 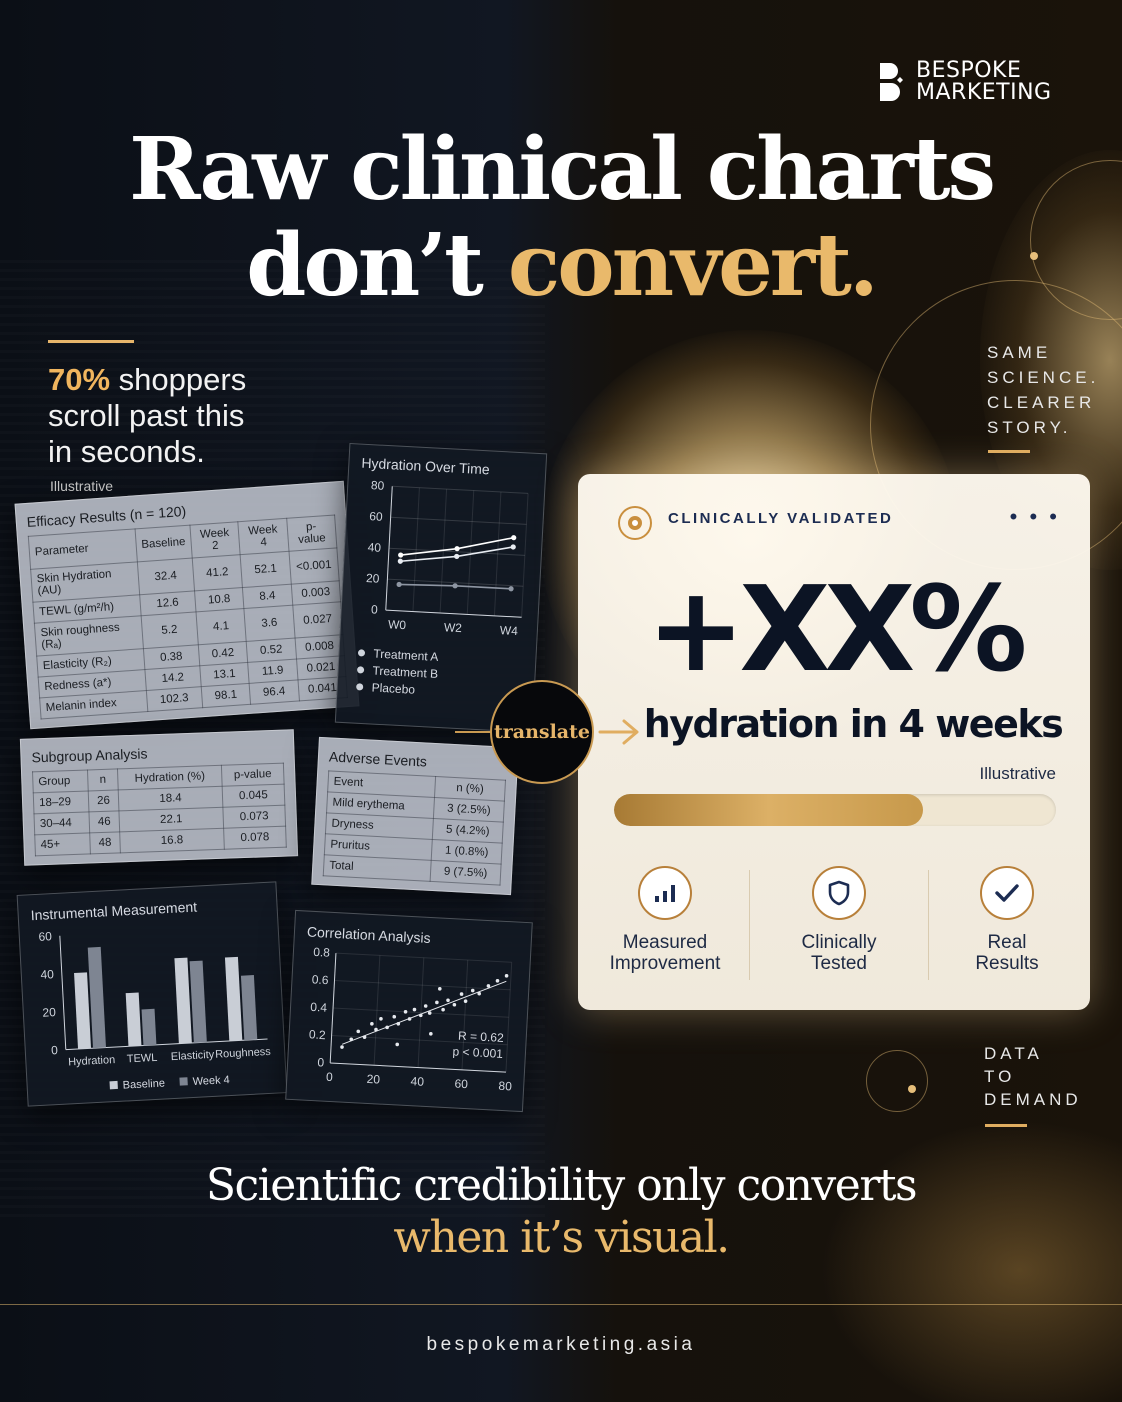 I want to click on big-stat: +XX%, so click(x=836, y=629).